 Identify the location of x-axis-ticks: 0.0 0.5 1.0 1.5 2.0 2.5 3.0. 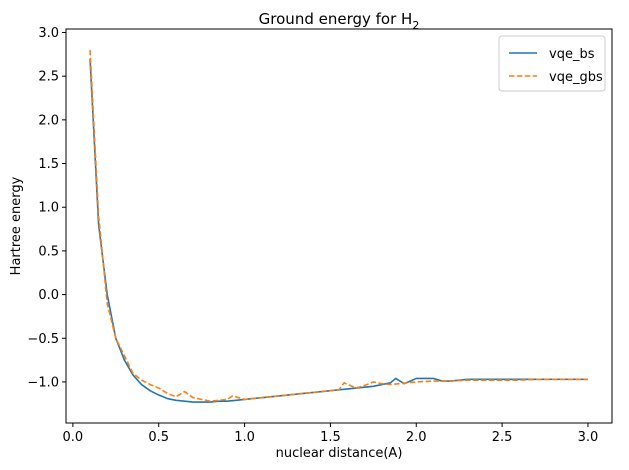
(331, 434).